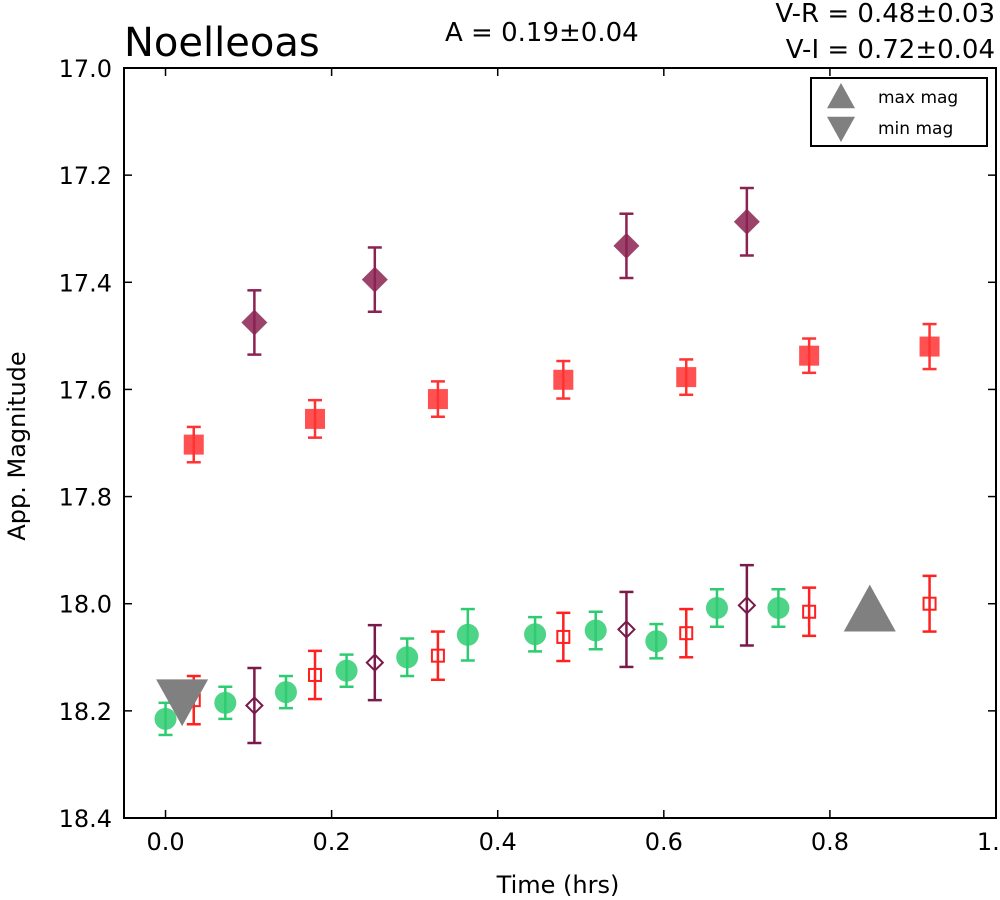 This screenshot has width=1000, height=900. Describe the element at coordinates (85, 605) in the screenshot. I see `y-tick-label: 18.0` at that location.